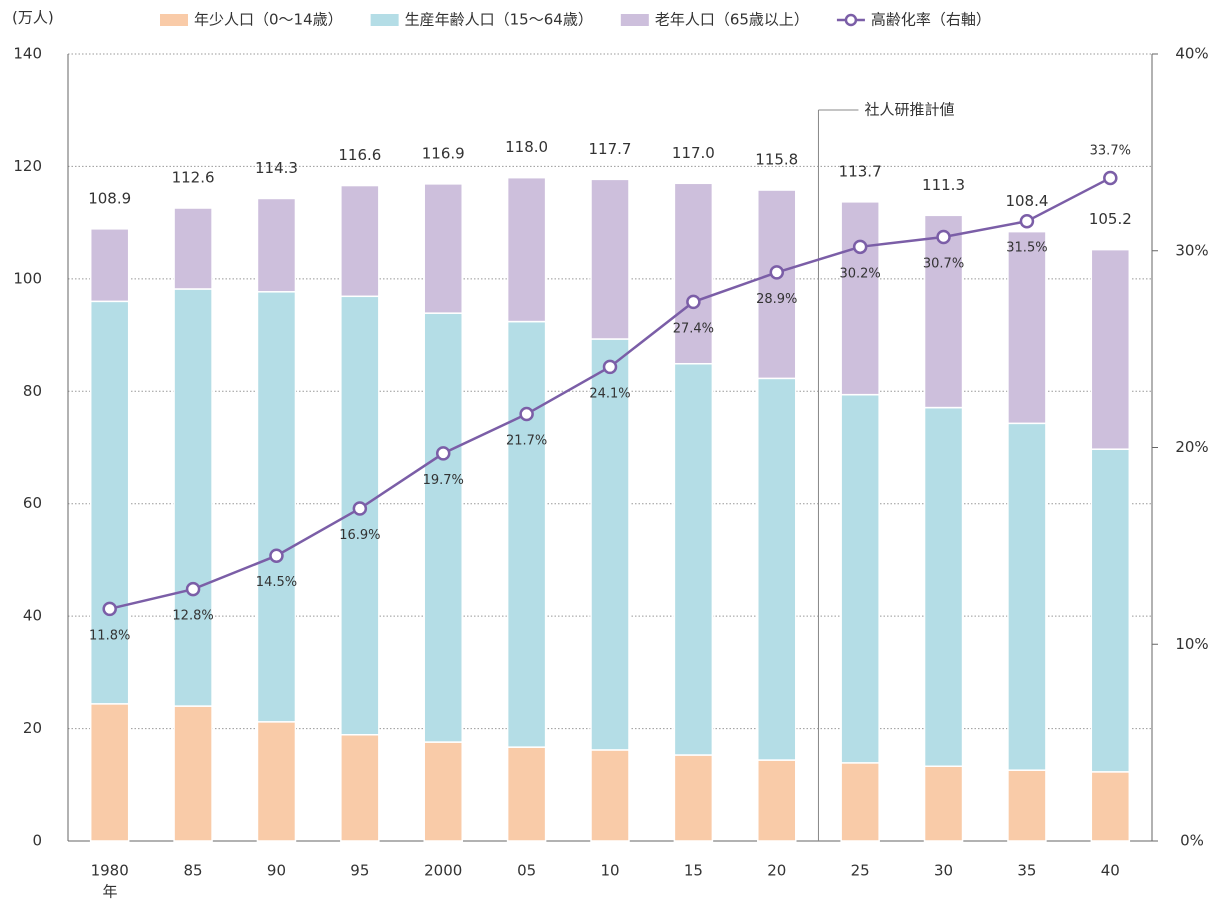 The width and height of the screenshot is (1224, 900). Describe the element at coordinates (32, 503) in the screenshot. I see `y-tick-label: 60` at that location.